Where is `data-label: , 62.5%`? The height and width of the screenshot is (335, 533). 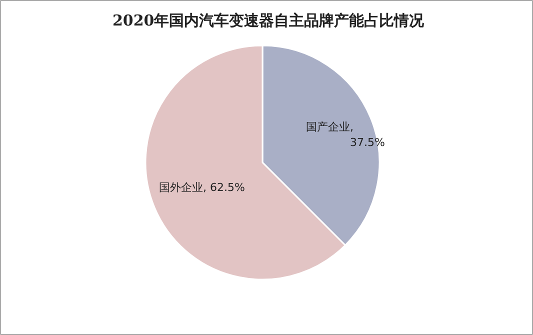
data-label: , 62.5% is located at coordinates (224, 187).